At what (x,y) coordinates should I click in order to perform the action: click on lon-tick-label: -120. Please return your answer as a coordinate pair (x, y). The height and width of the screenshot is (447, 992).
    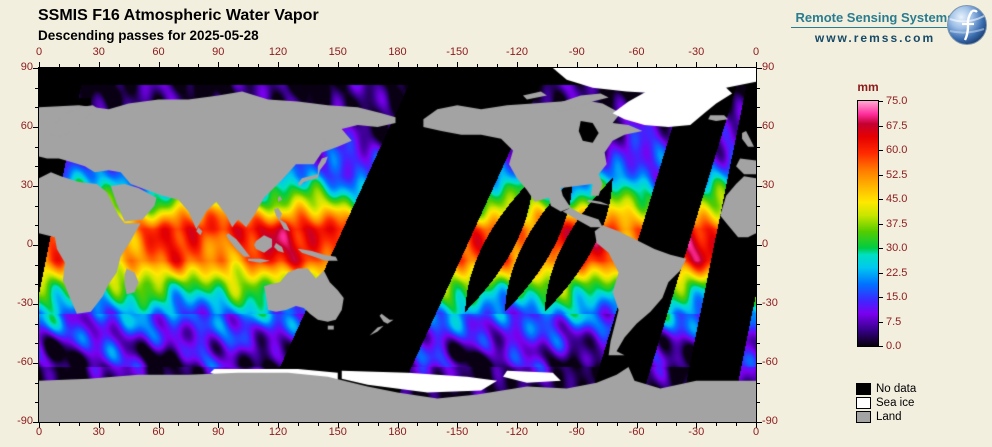
    Looking at the image, I should click on (517, 52).